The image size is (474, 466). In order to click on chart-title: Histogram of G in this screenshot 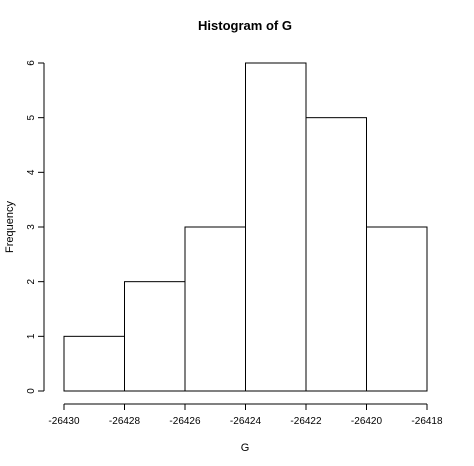, I will do `click(245, 25)`.